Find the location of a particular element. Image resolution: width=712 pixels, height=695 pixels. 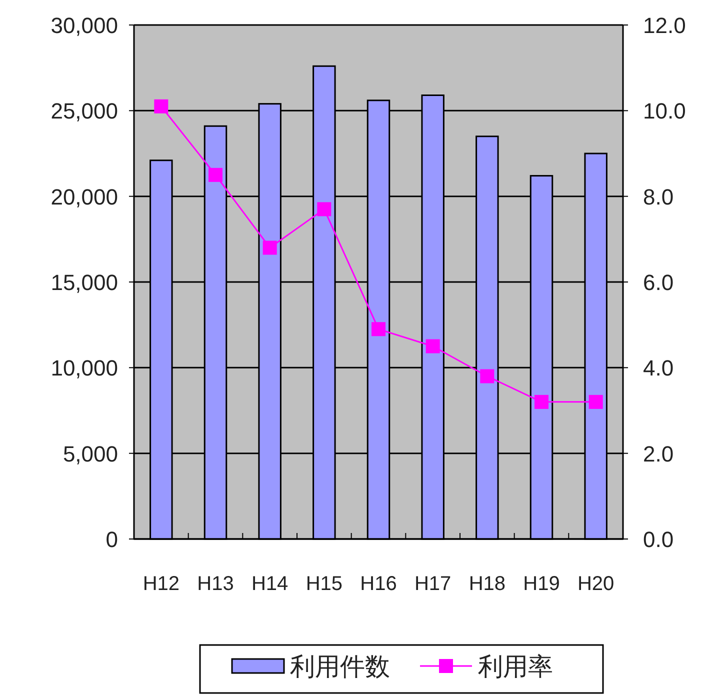

y-tick-label: 10,000 is located at coordinates (84, 368).